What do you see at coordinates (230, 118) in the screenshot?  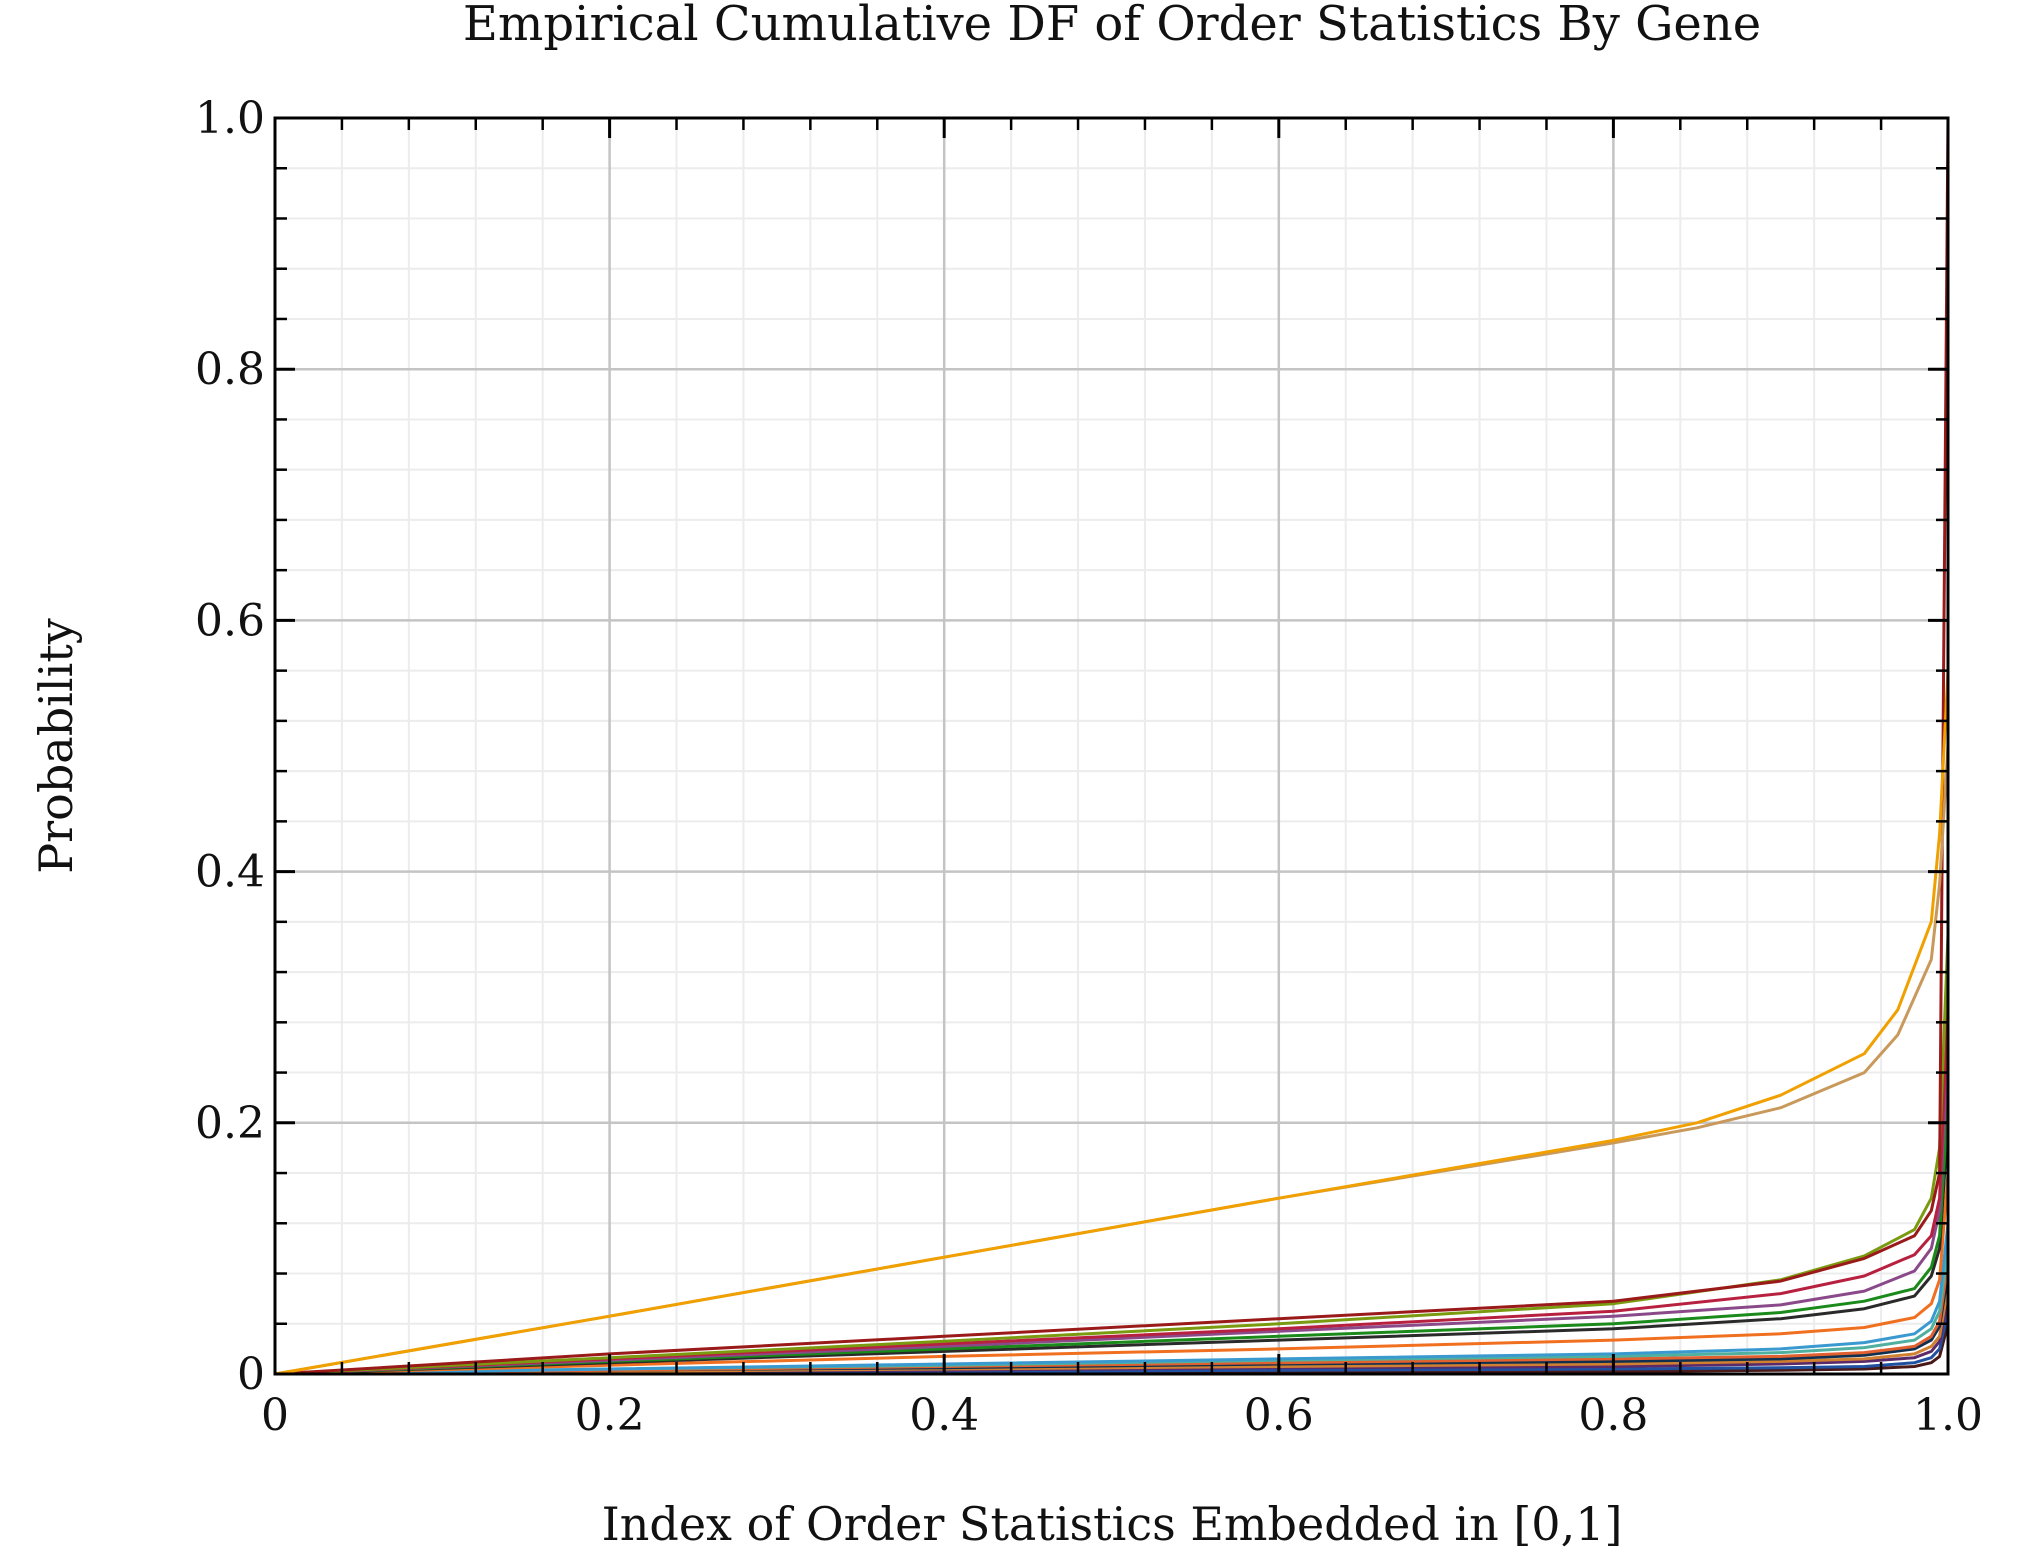 I see `y-tick-label: 1.0` at bounding box center [230, 118].